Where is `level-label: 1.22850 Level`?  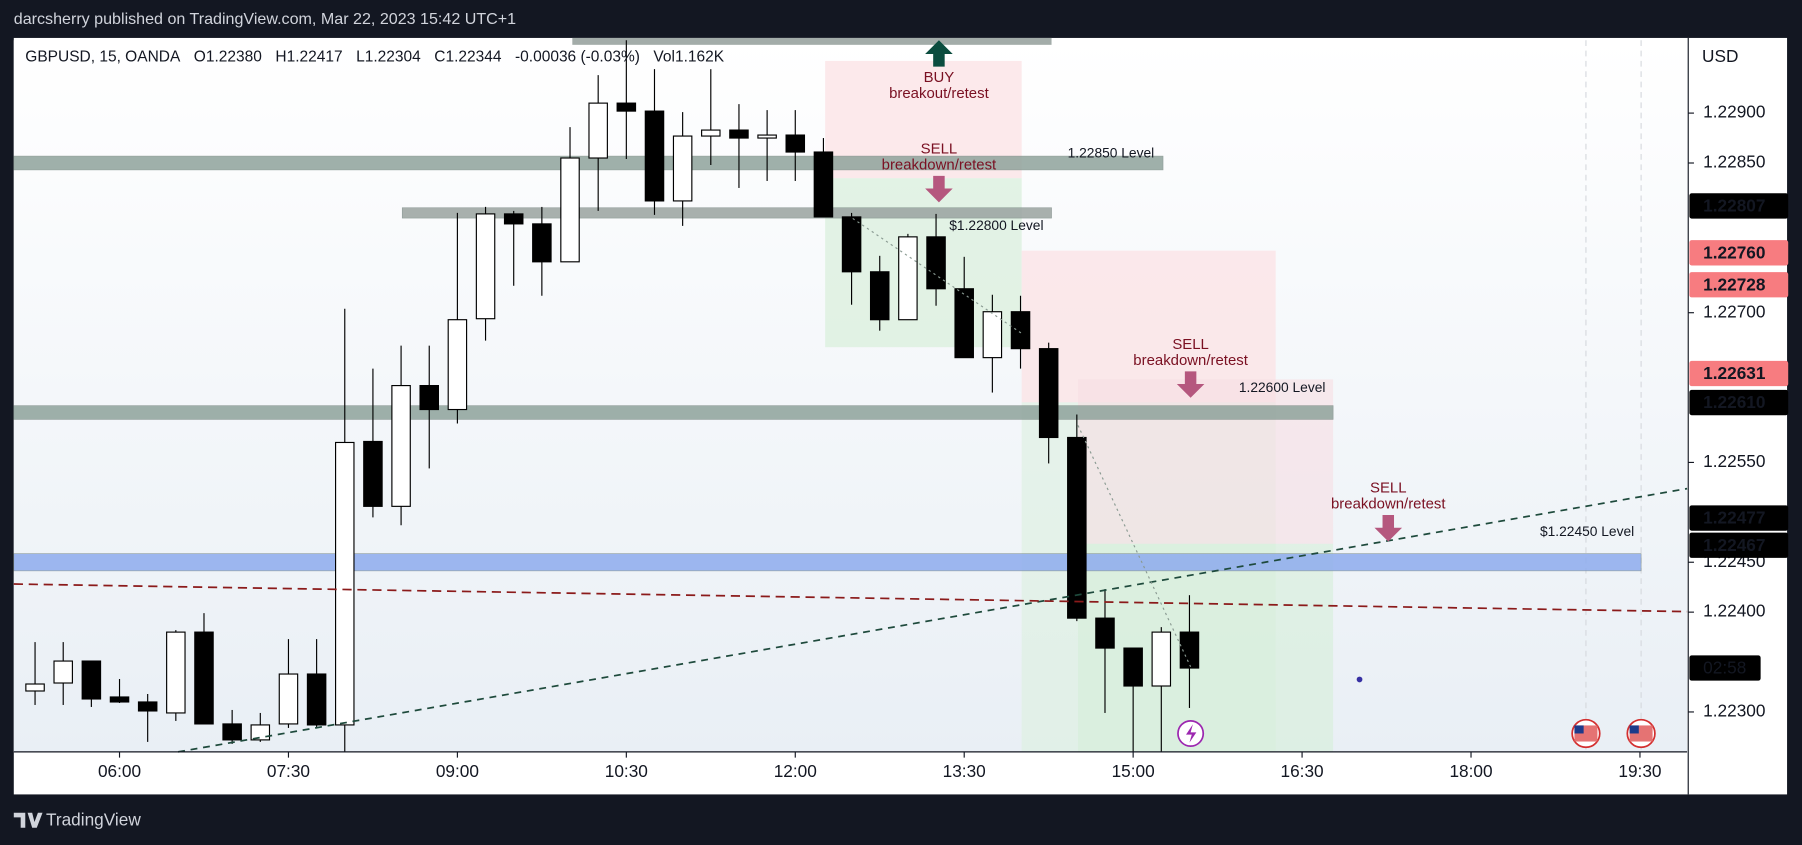 level-label: 1.22850 Level is located at coordinates (1111, 153).